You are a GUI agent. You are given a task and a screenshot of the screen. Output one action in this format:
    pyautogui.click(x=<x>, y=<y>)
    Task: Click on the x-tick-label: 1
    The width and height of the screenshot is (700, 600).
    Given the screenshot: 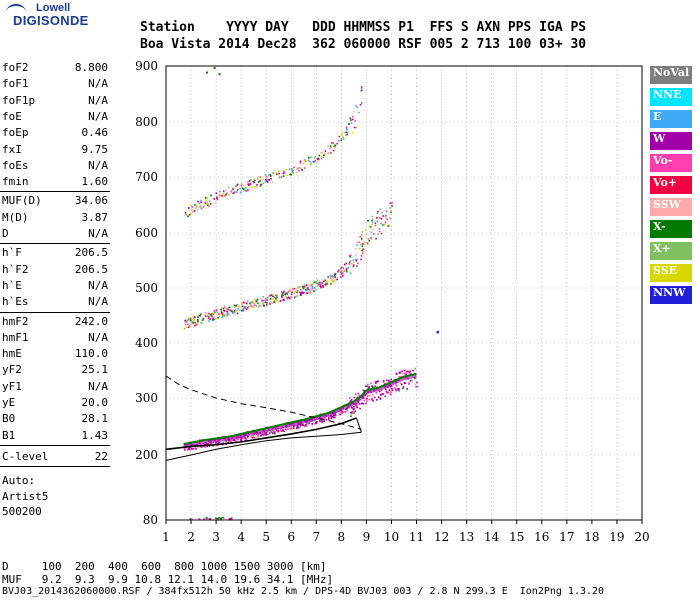 What is the action you would take?
    pyautogui.click(x=166, y=537)
    